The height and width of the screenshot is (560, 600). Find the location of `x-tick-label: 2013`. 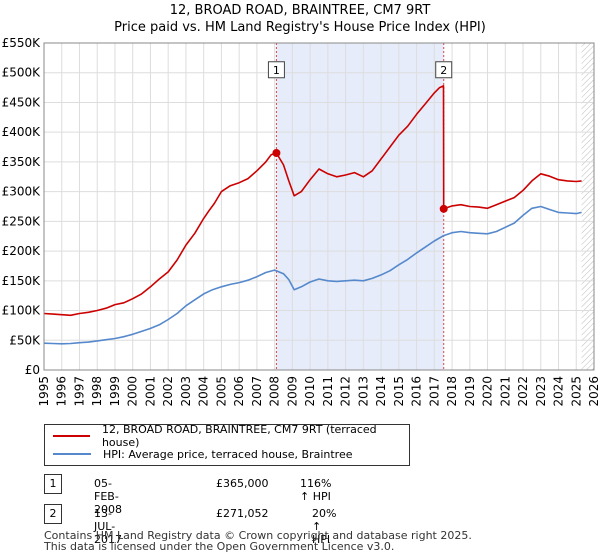

x-tick-label: 2013 is located at coordinates (363, 391).